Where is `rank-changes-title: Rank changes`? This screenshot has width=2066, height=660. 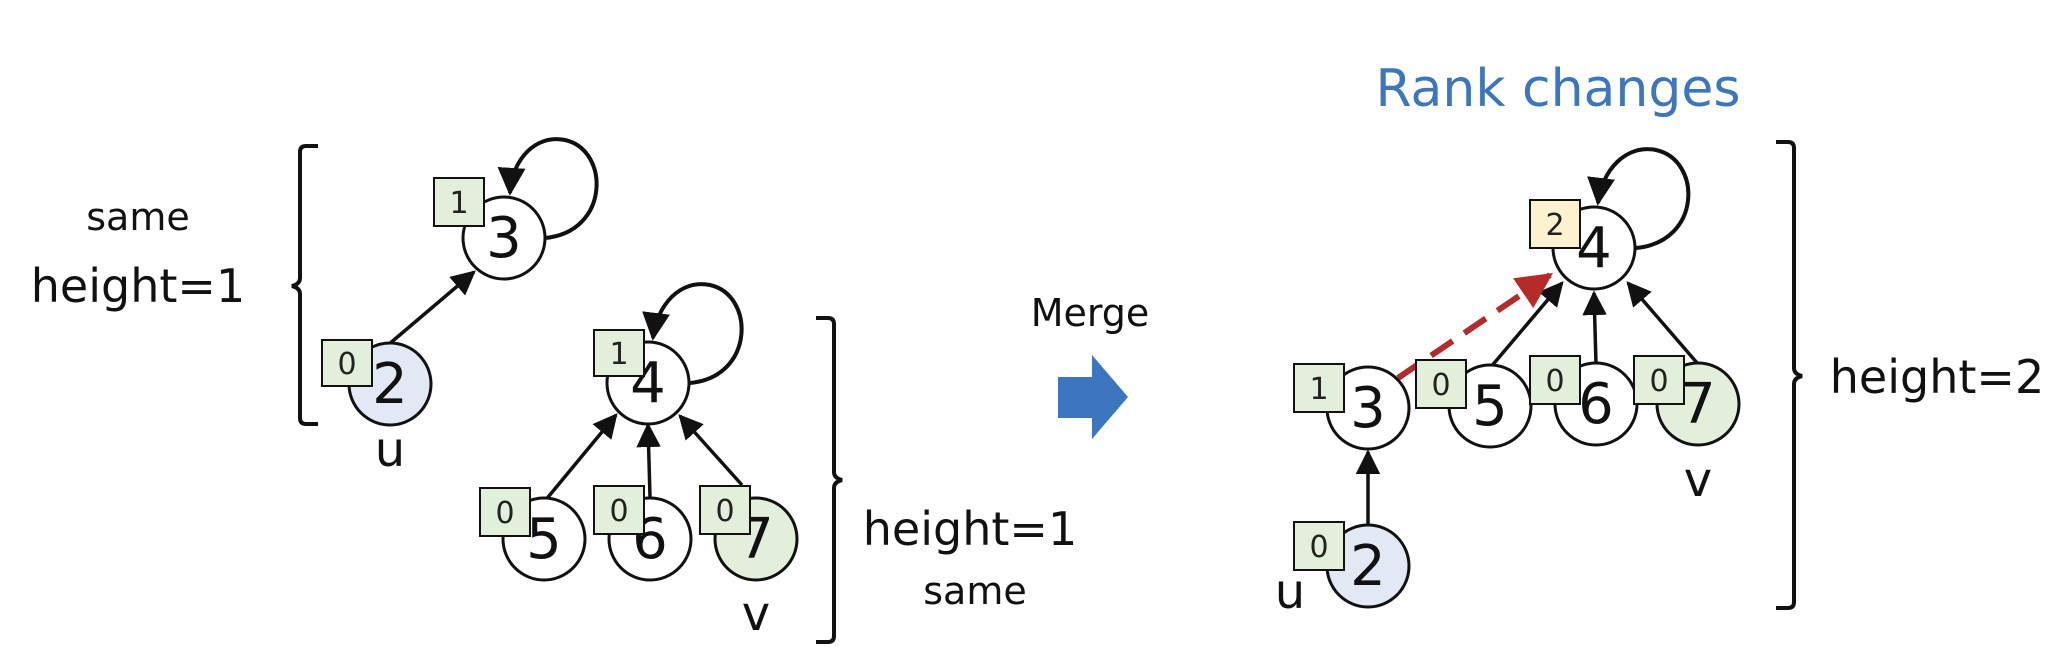 rank-changes-title: Rank changes is located at coordinates (1558, 89).